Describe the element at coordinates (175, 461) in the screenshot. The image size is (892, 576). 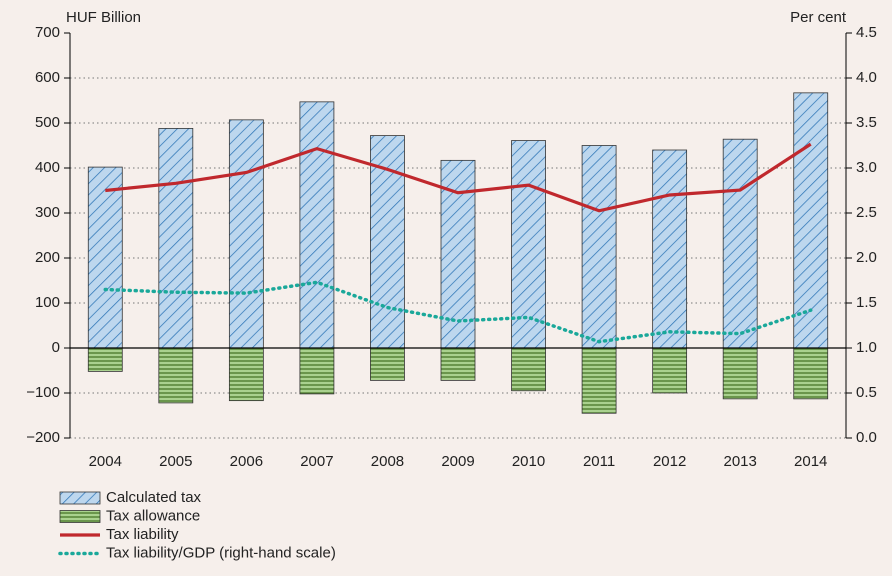
I see `x-tick-label: 2005` at that location.